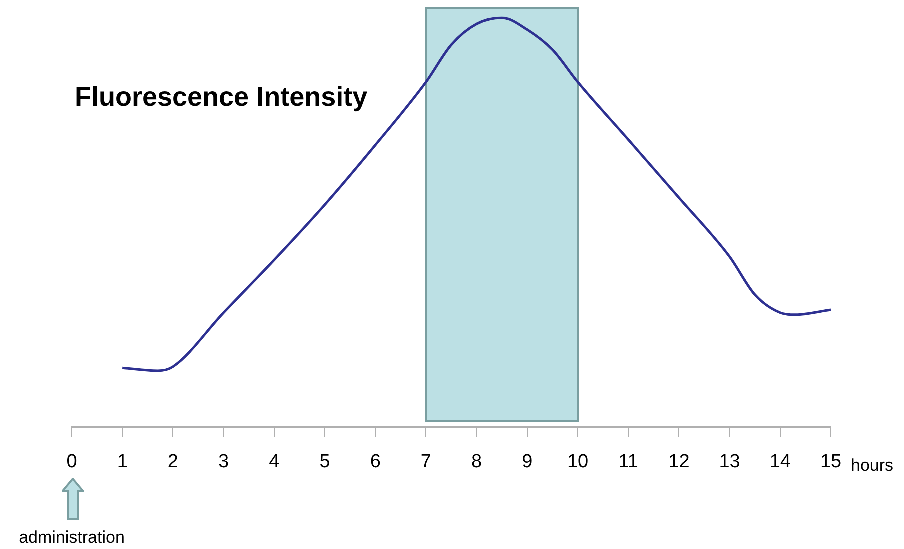 This screenshot has height=549, width=904. Describe the element at coordinates (72, 462) in the screenshot. I see `x-tick-label: 0` at that location.